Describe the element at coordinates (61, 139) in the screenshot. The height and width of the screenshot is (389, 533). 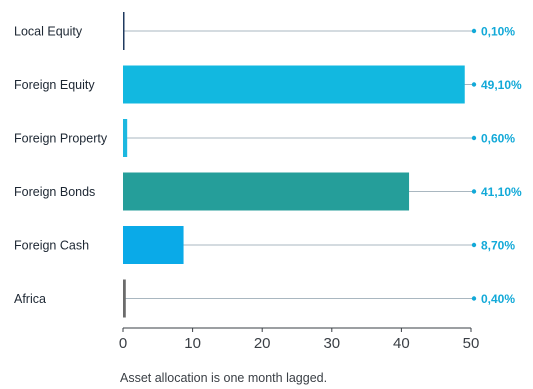
I see `category-label: Foreign Property` at that location.